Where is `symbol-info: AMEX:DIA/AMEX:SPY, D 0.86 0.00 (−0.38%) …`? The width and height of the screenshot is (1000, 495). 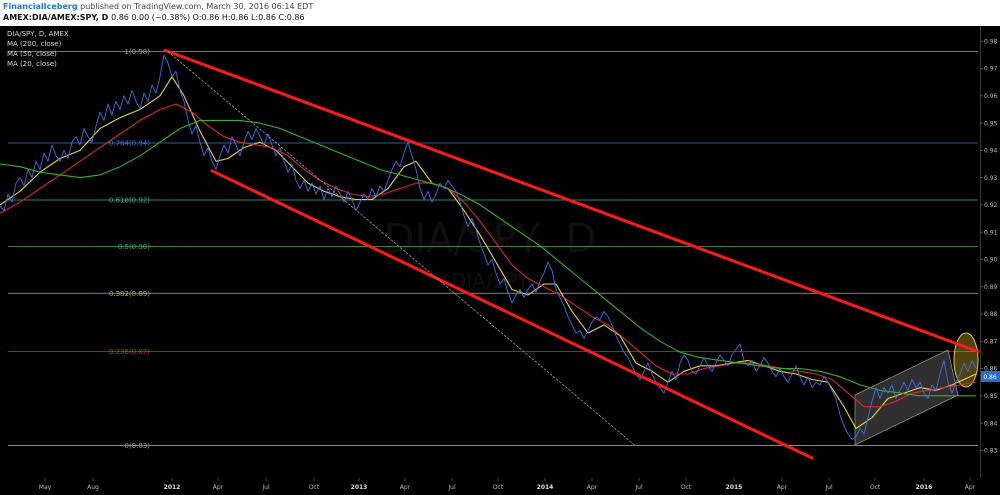 symbol-info: AMEX:DIA/AMEX:SPY, D 0.86 0.00 (−0.38%) … is located at coordinates (154, 17).